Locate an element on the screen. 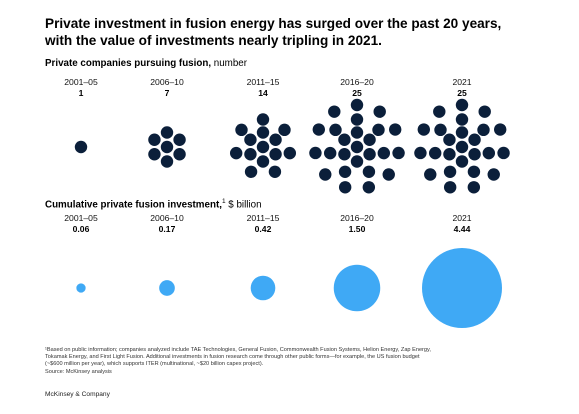 Image resolution: width=579 pixels, height=414 pixels. investment-column-3: 2016–20 1.50 is located at coordinates (357, 224).